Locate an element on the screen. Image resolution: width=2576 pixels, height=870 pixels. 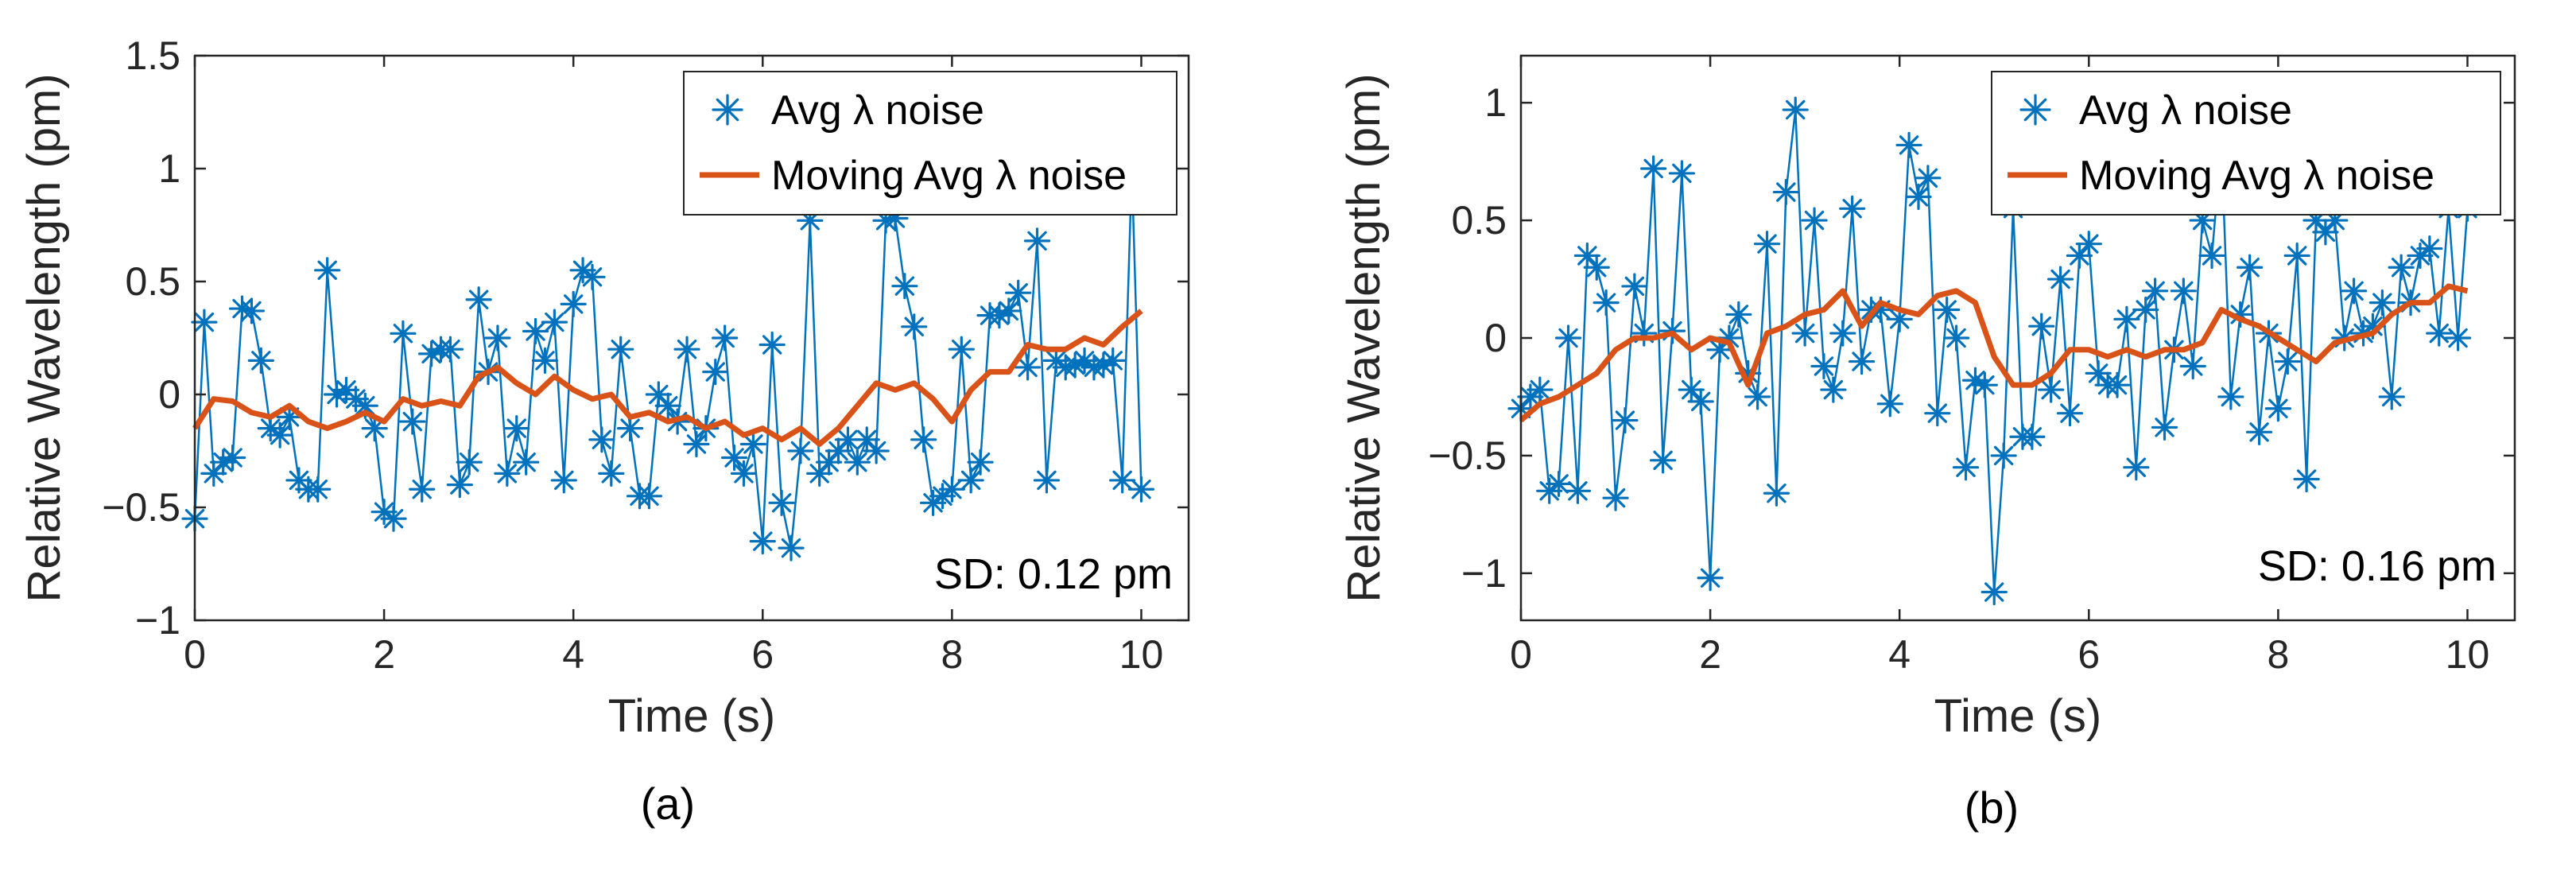
x-tick-label-a-2: 2 is located at coordinates (384, 654).